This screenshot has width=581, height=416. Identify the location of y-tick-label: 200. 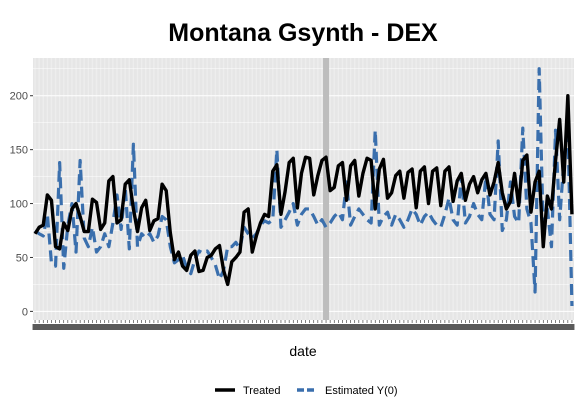
(19, 97).